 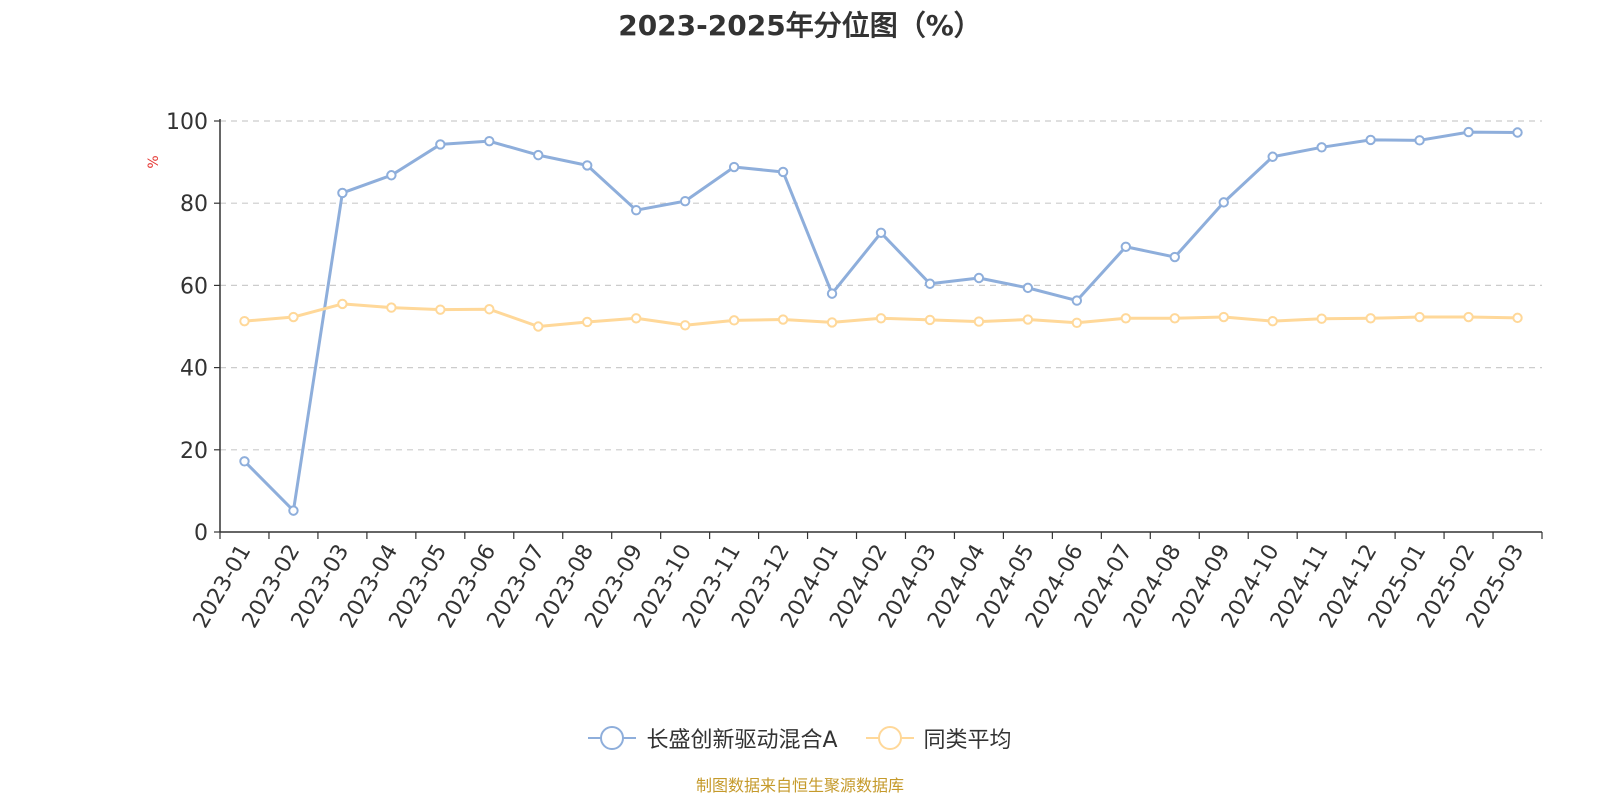 I want to click on legend-label: 长盛创新驱动混合A, so click(x=742, y=740).